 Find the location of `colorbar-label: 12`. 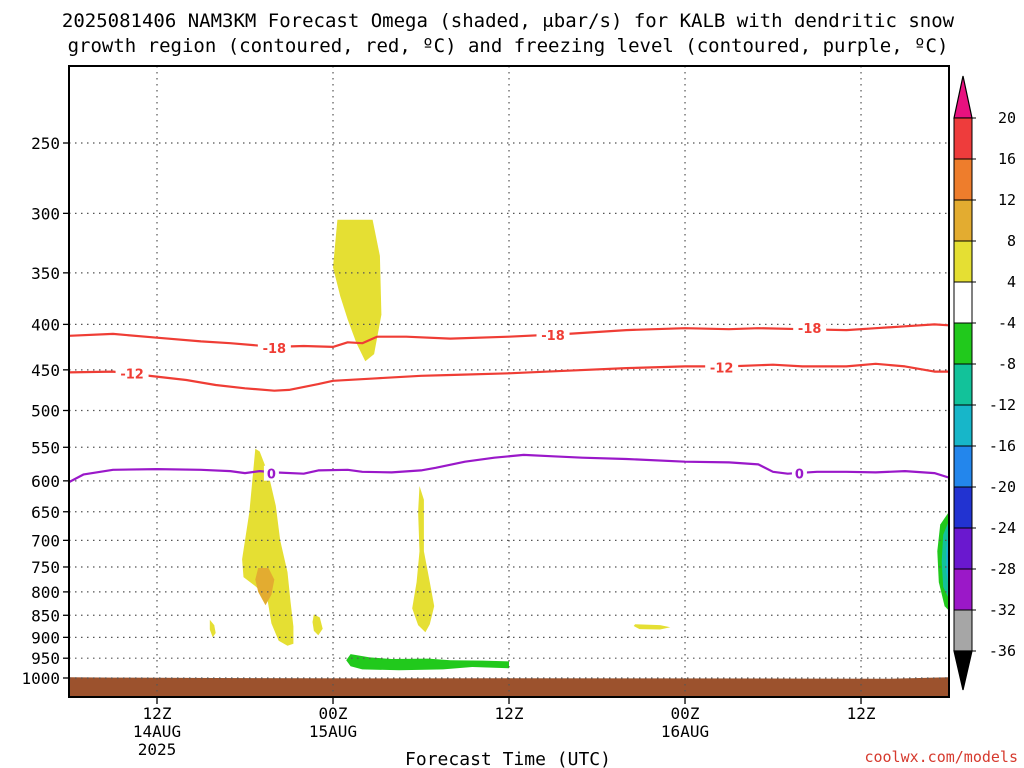

colorbar-label: 12 is located at coordinates (1007, 200).